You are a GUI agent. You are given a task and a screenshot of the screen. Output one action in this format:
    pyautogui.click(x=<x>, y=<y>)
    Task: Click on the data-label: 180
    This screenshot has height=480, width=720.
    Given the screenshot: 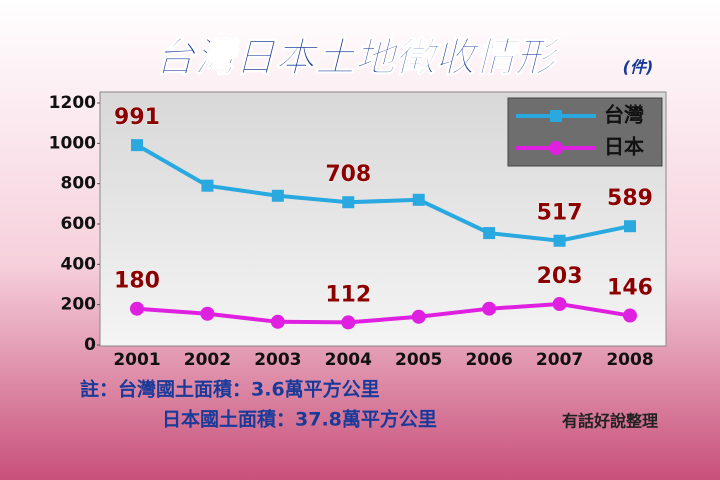 What is the action you would take?
    pyautogui.click(x=137, y=281)
    